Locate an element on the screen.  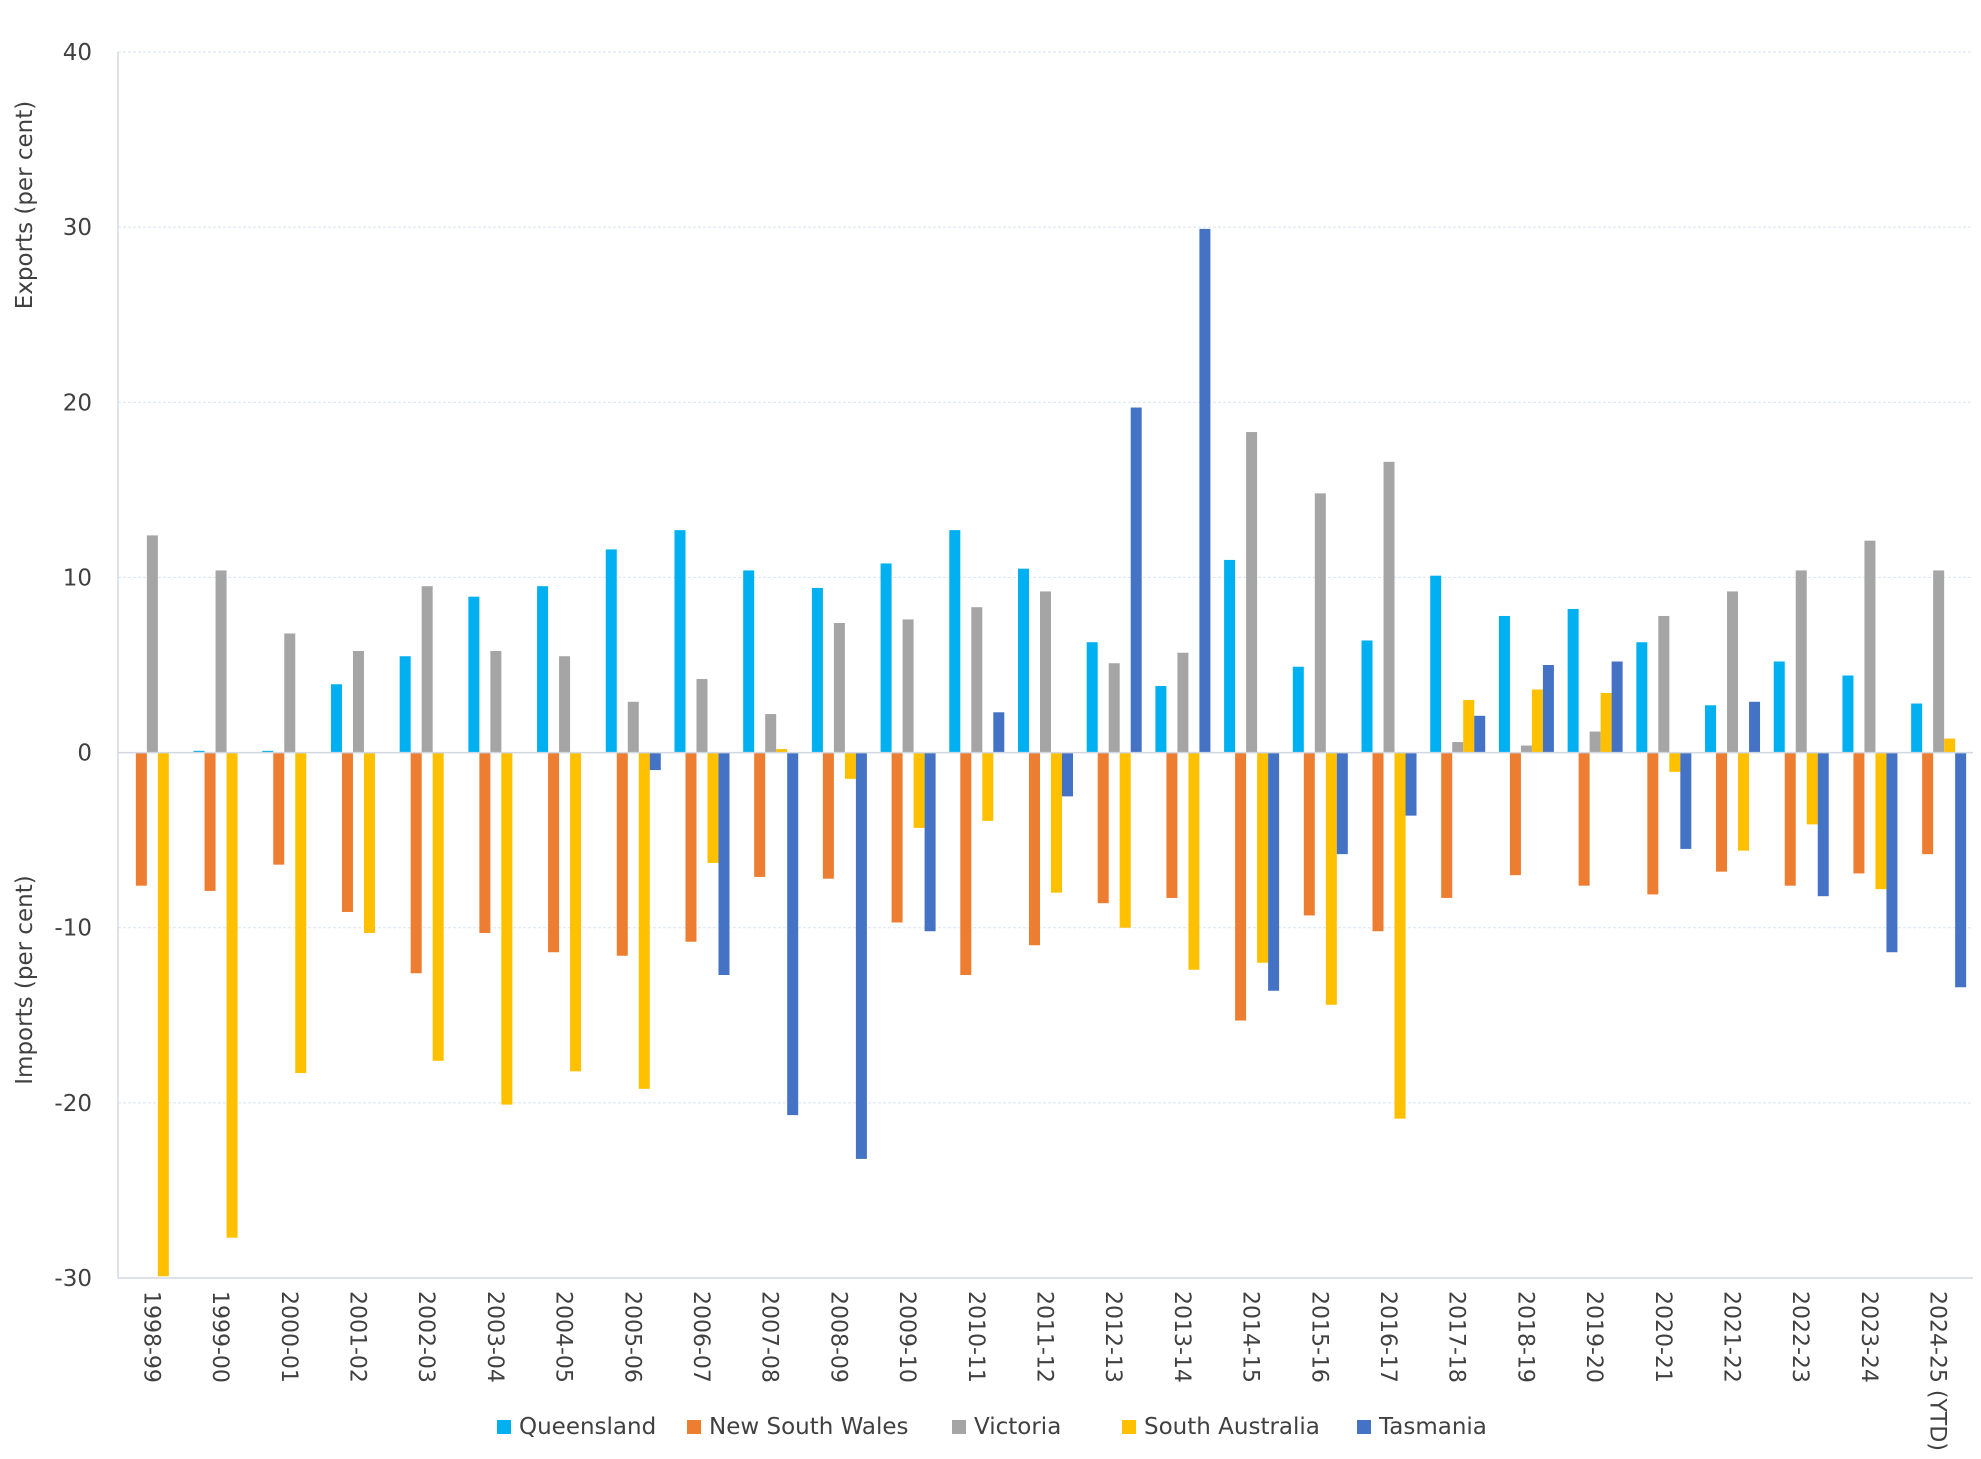
bar-queensland-2024-25 (YTD) is located at coordinates (1917, 728).